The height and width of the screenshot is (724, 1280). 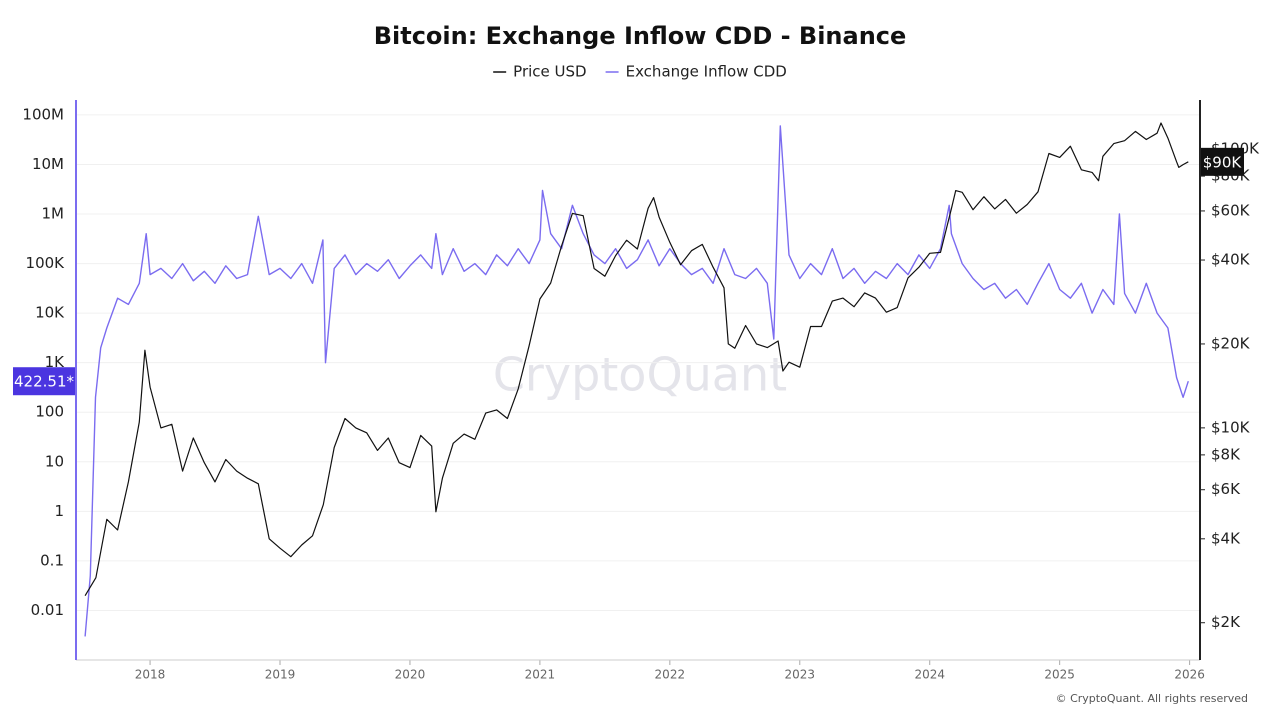 What do you see at coordinates (1152, 698) in the screenshot?
I see `footer: © CryptoQuant. All rights reserved` at bounding box center [1152, 698].